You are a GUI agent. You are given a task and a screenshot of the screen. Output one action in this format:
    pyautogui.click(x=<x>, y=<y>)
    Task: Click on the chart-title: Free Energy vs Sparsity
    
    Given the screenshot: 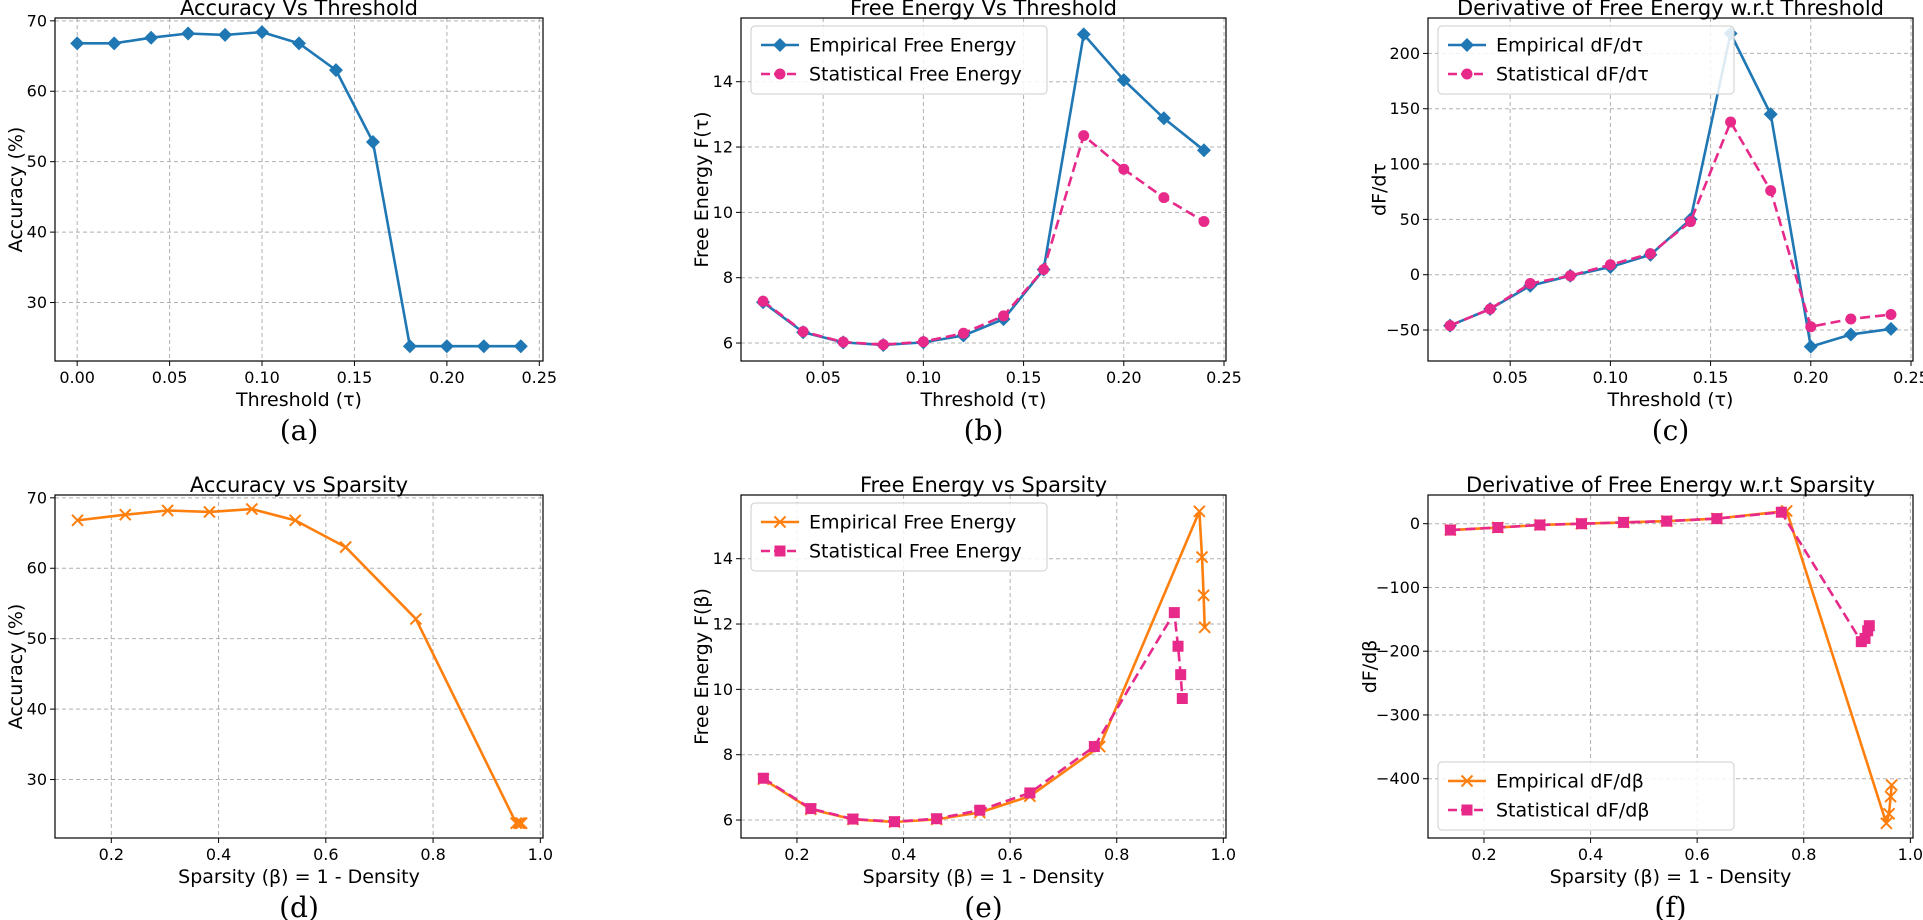 What is the action you would take?
    pyautogui.click(x=983, y=485)
    